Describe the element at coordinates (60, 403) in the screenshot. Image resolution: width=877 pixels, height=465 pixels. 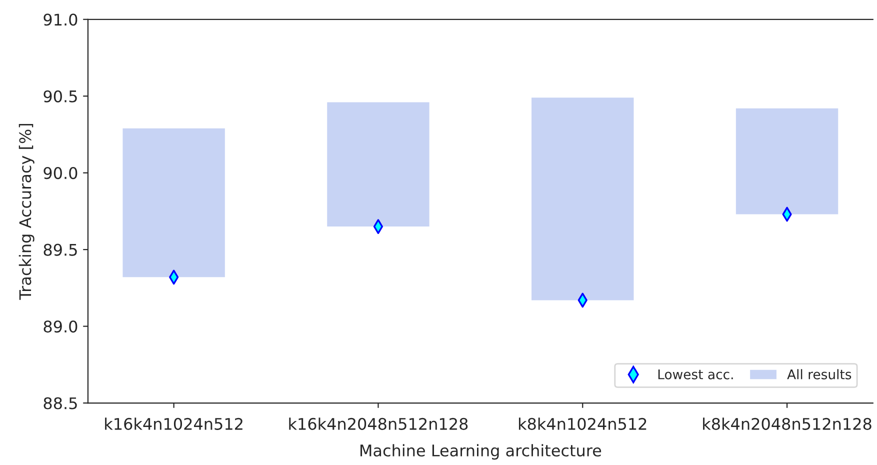
I see `y-tick-label: 88.5` at that location.